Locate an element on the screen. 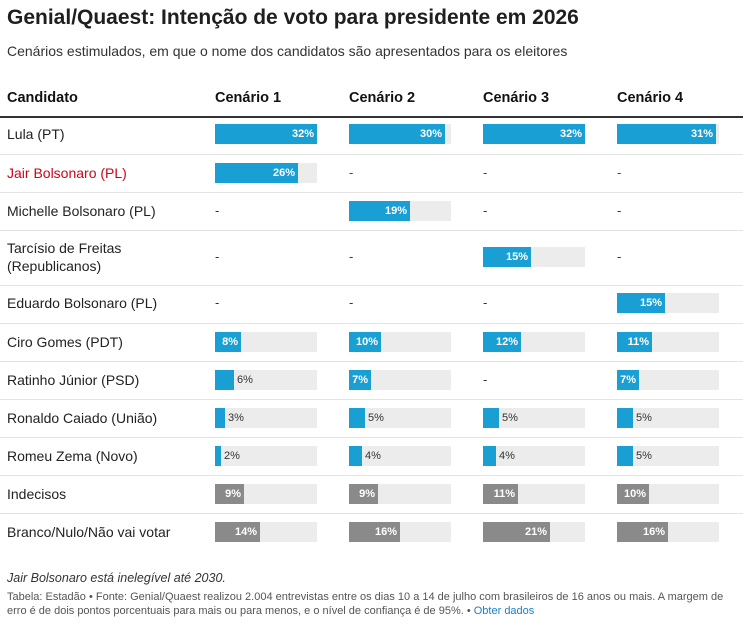 This screenshot has height=628, width=743. bar-label-ratinho-junior-psd-c4: 7% is located at coordinates (628, 380).